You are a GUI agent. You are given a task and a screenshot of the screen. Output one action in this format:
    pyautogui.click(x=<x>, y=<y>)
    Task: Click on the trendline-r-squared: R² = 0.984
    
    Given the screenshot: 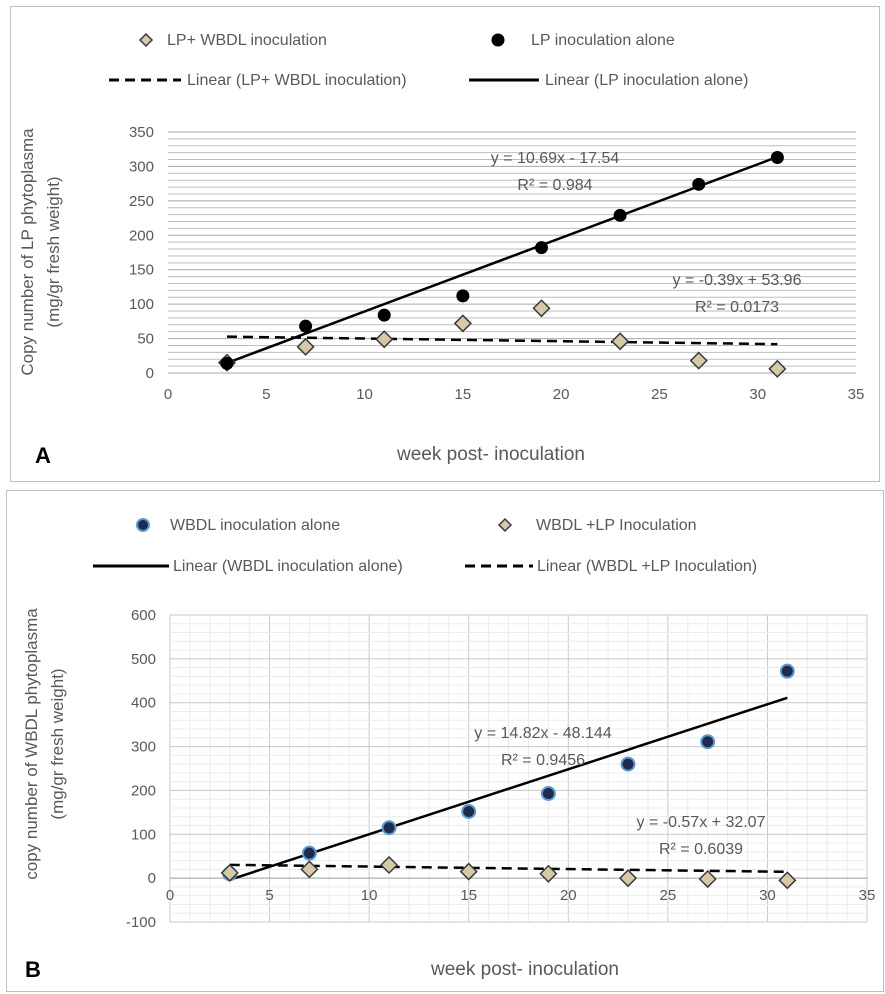 What is the action you would take?
    pyautogui.click(x=554, y=185)
    